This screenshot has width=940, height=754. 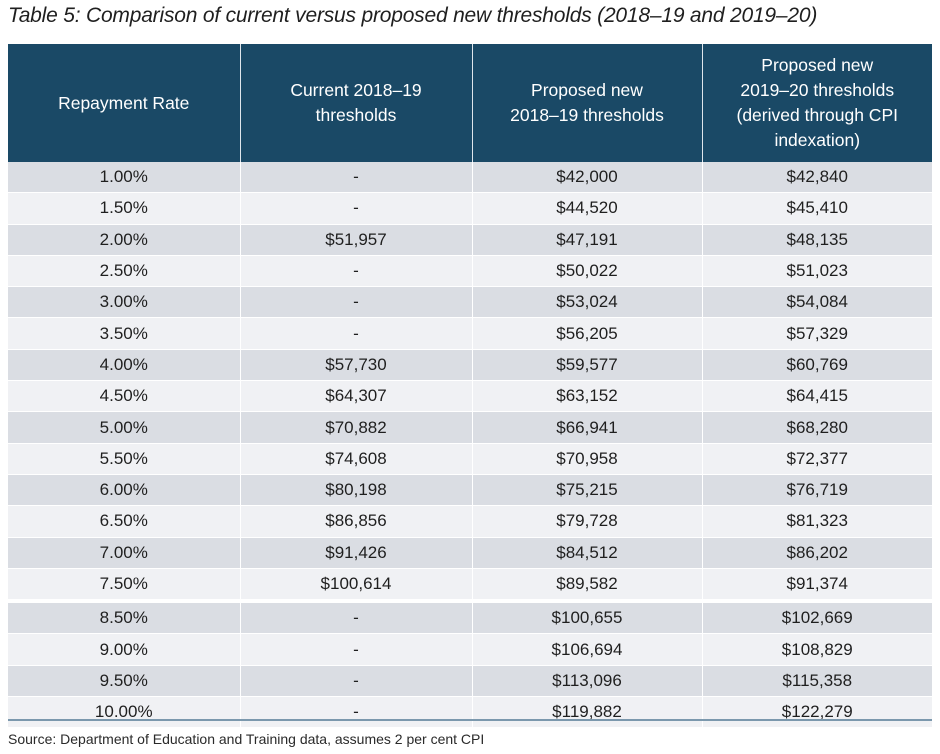 What do you see at coordinates (817, 617) in the screenshot?
I see `cell-proposed-2019-20: $102,669` at bounding box center [817, 617].